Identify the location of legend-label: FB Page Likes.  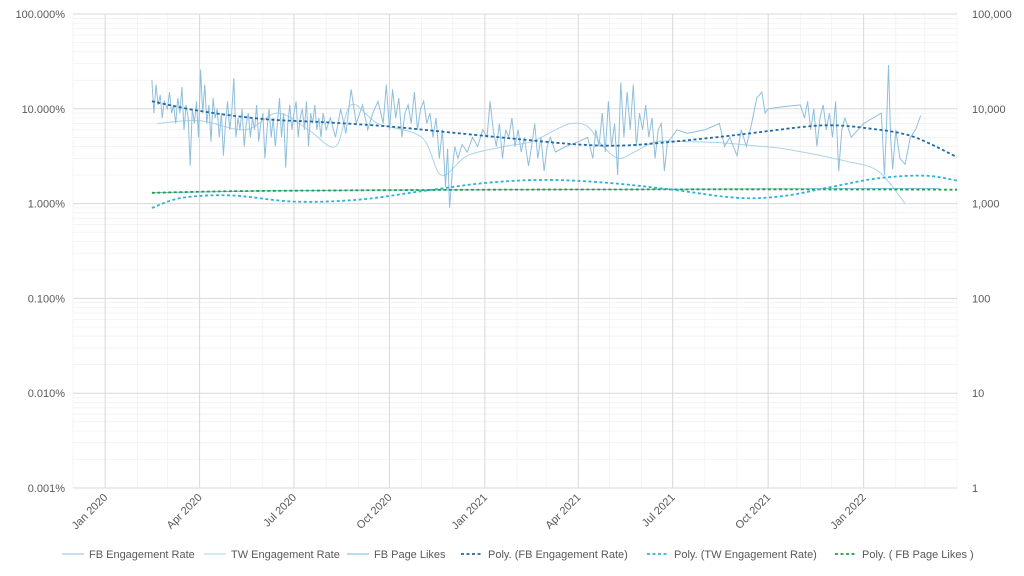
(410, 555).